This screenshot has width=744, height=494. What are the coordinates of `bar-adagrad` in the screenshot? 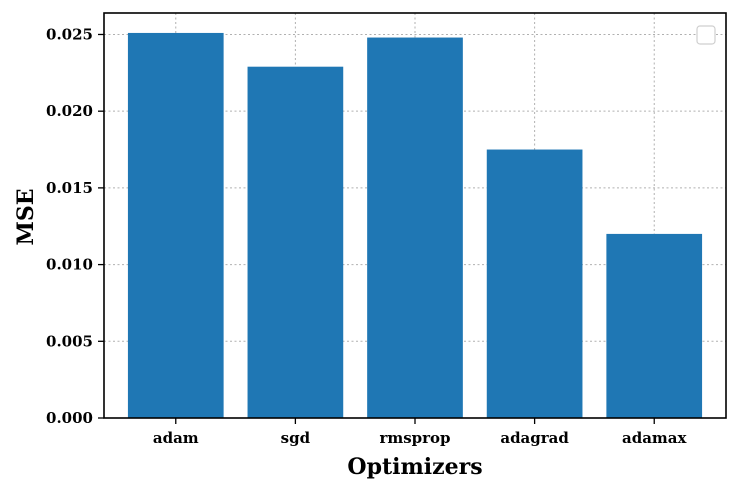 It's located at (534, 283).